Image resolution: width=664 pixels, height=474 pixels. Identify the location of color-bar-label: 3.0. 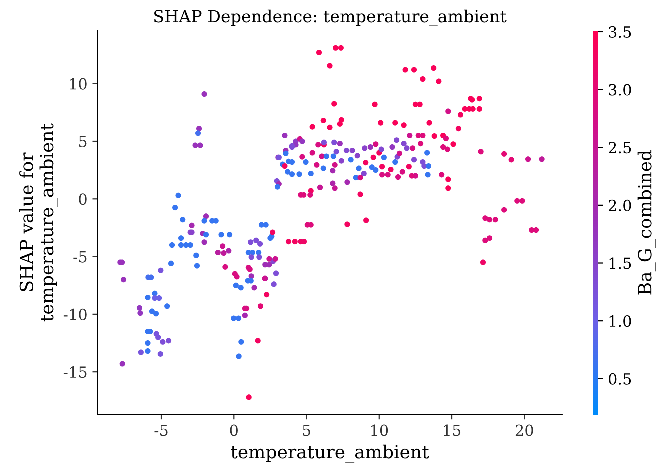
(620, 90).